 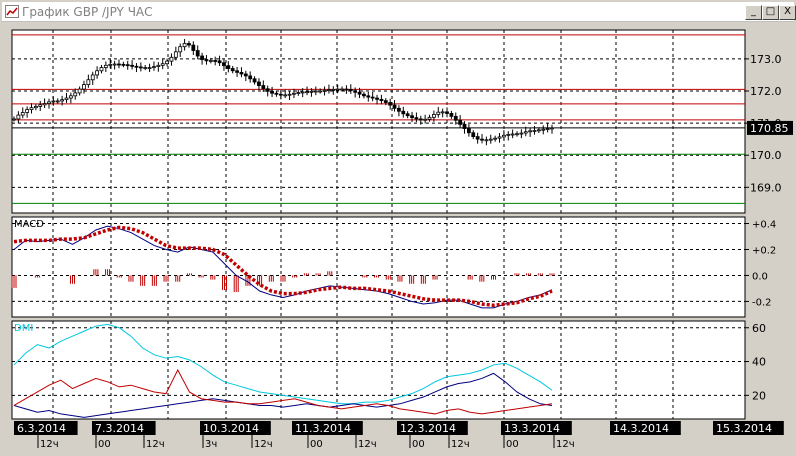 What do you see at coordinates (532, 428) in the screenshot?
I see `x-axis-date-label: 13.3.2014` at bounding box center [532, 428].